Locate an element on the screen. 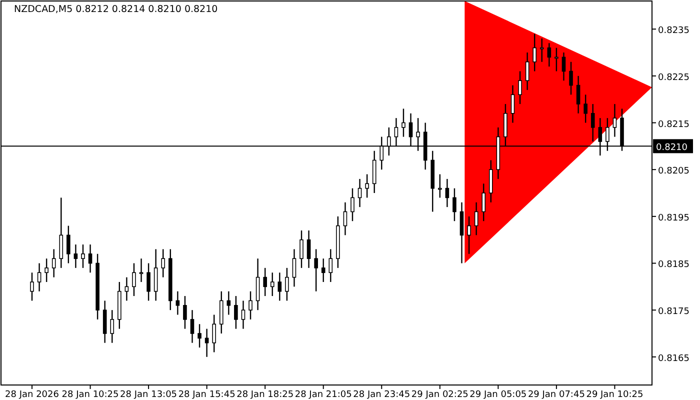 The image size is (700, 400). x-tick-label: 28 Jan 15:45 is located at coordinates (207, 395).